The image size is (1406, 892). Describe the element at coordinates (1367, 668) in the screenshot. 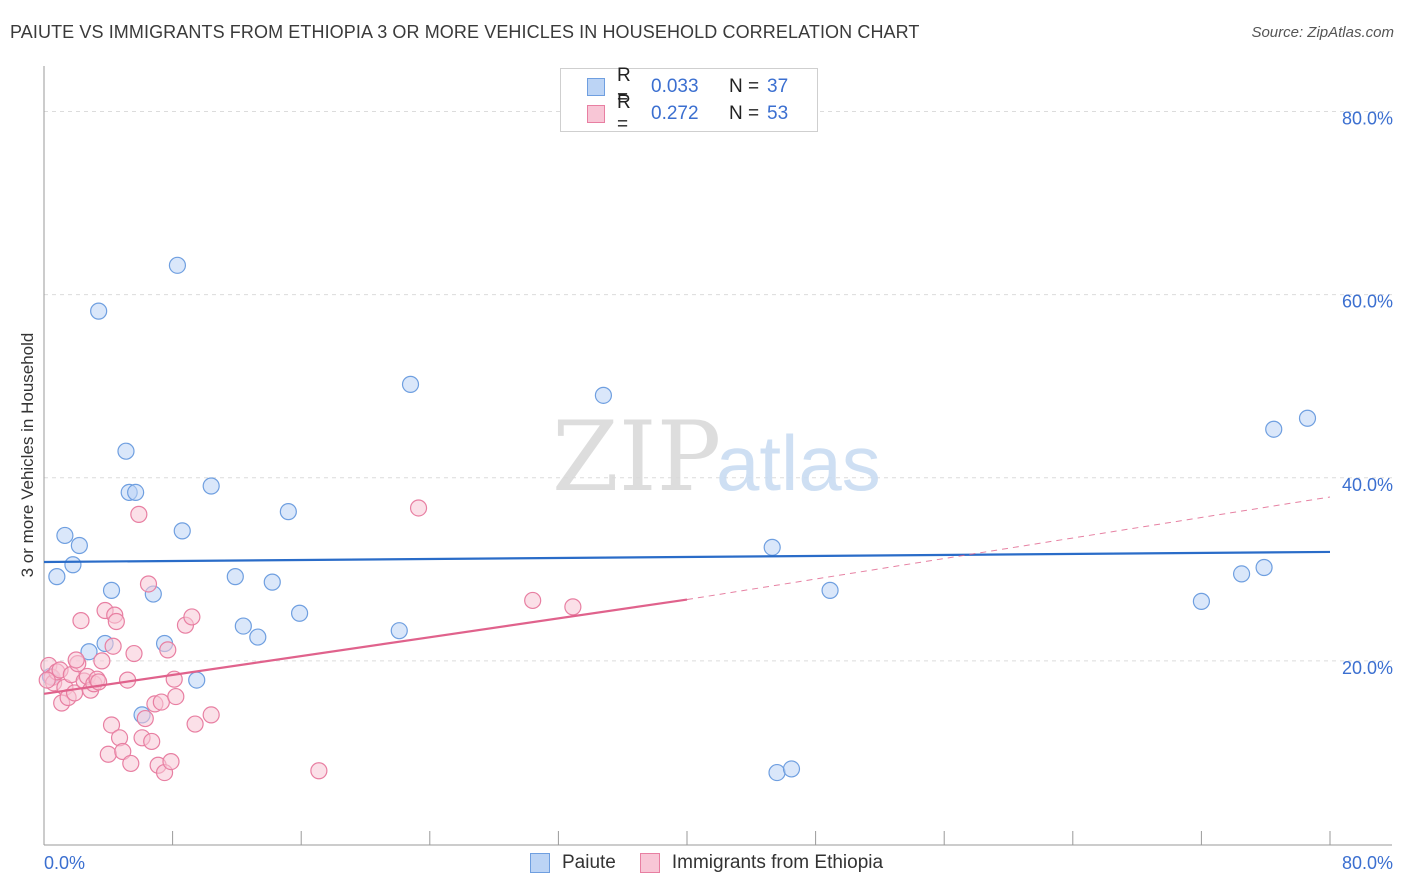

I see `y-tick-label: 20.0%` at that location.